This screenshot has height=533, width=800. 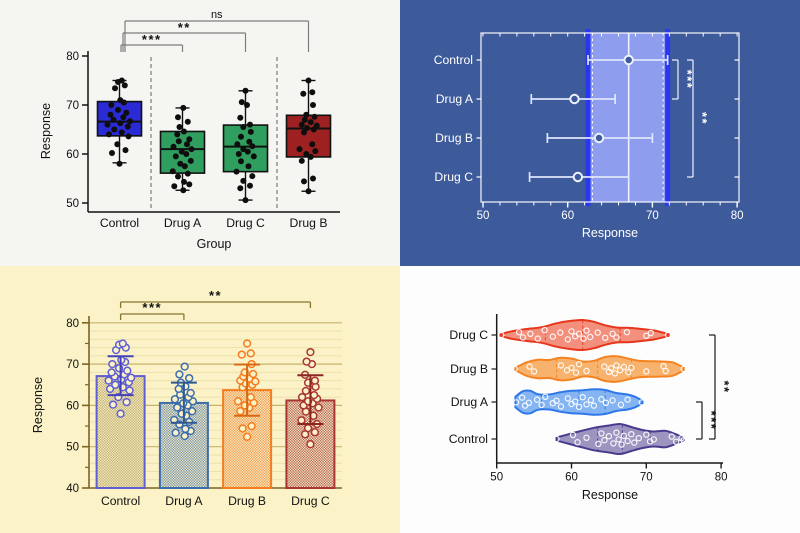 What do you see at coordinates (309, 223) in the screenshot?
I see `x-category-label: Drug B` at bounding box center [309, 223].